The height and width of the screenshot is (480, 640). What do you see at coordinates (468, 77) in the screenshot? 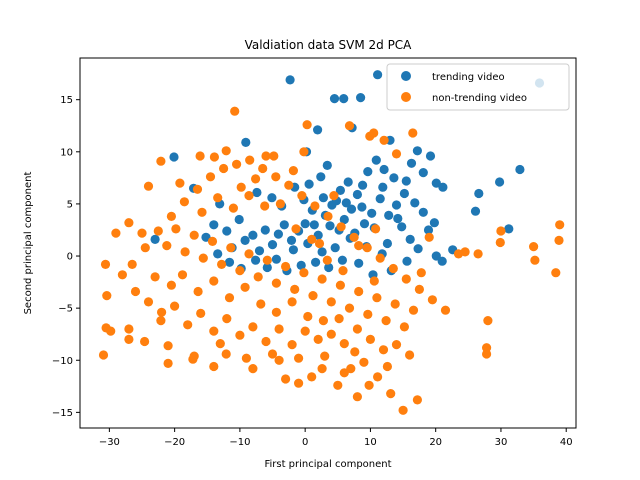
I see `legend-label-trending: trending video` at bounding box center [468, 77].